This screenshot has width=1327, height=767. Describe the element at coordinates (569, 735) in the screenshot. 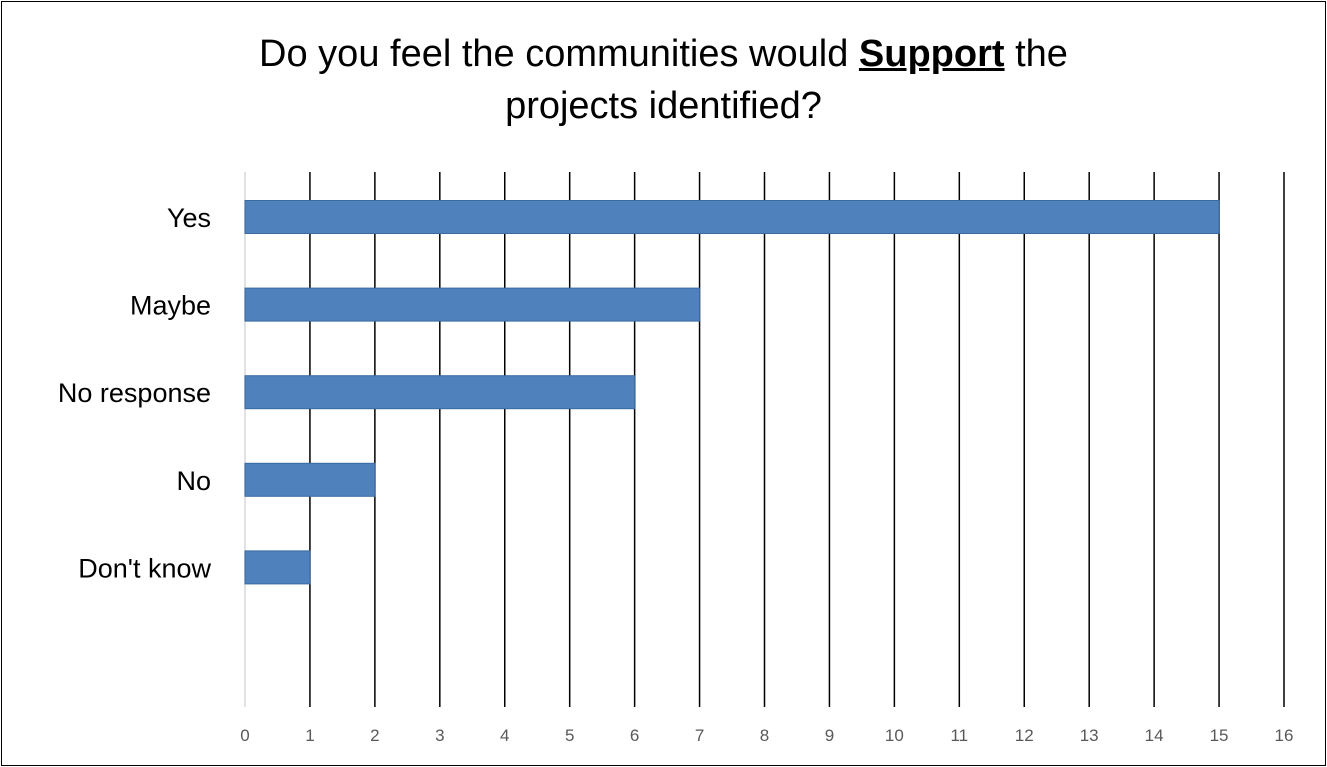

I see `x-tick-label: 5` at that location.